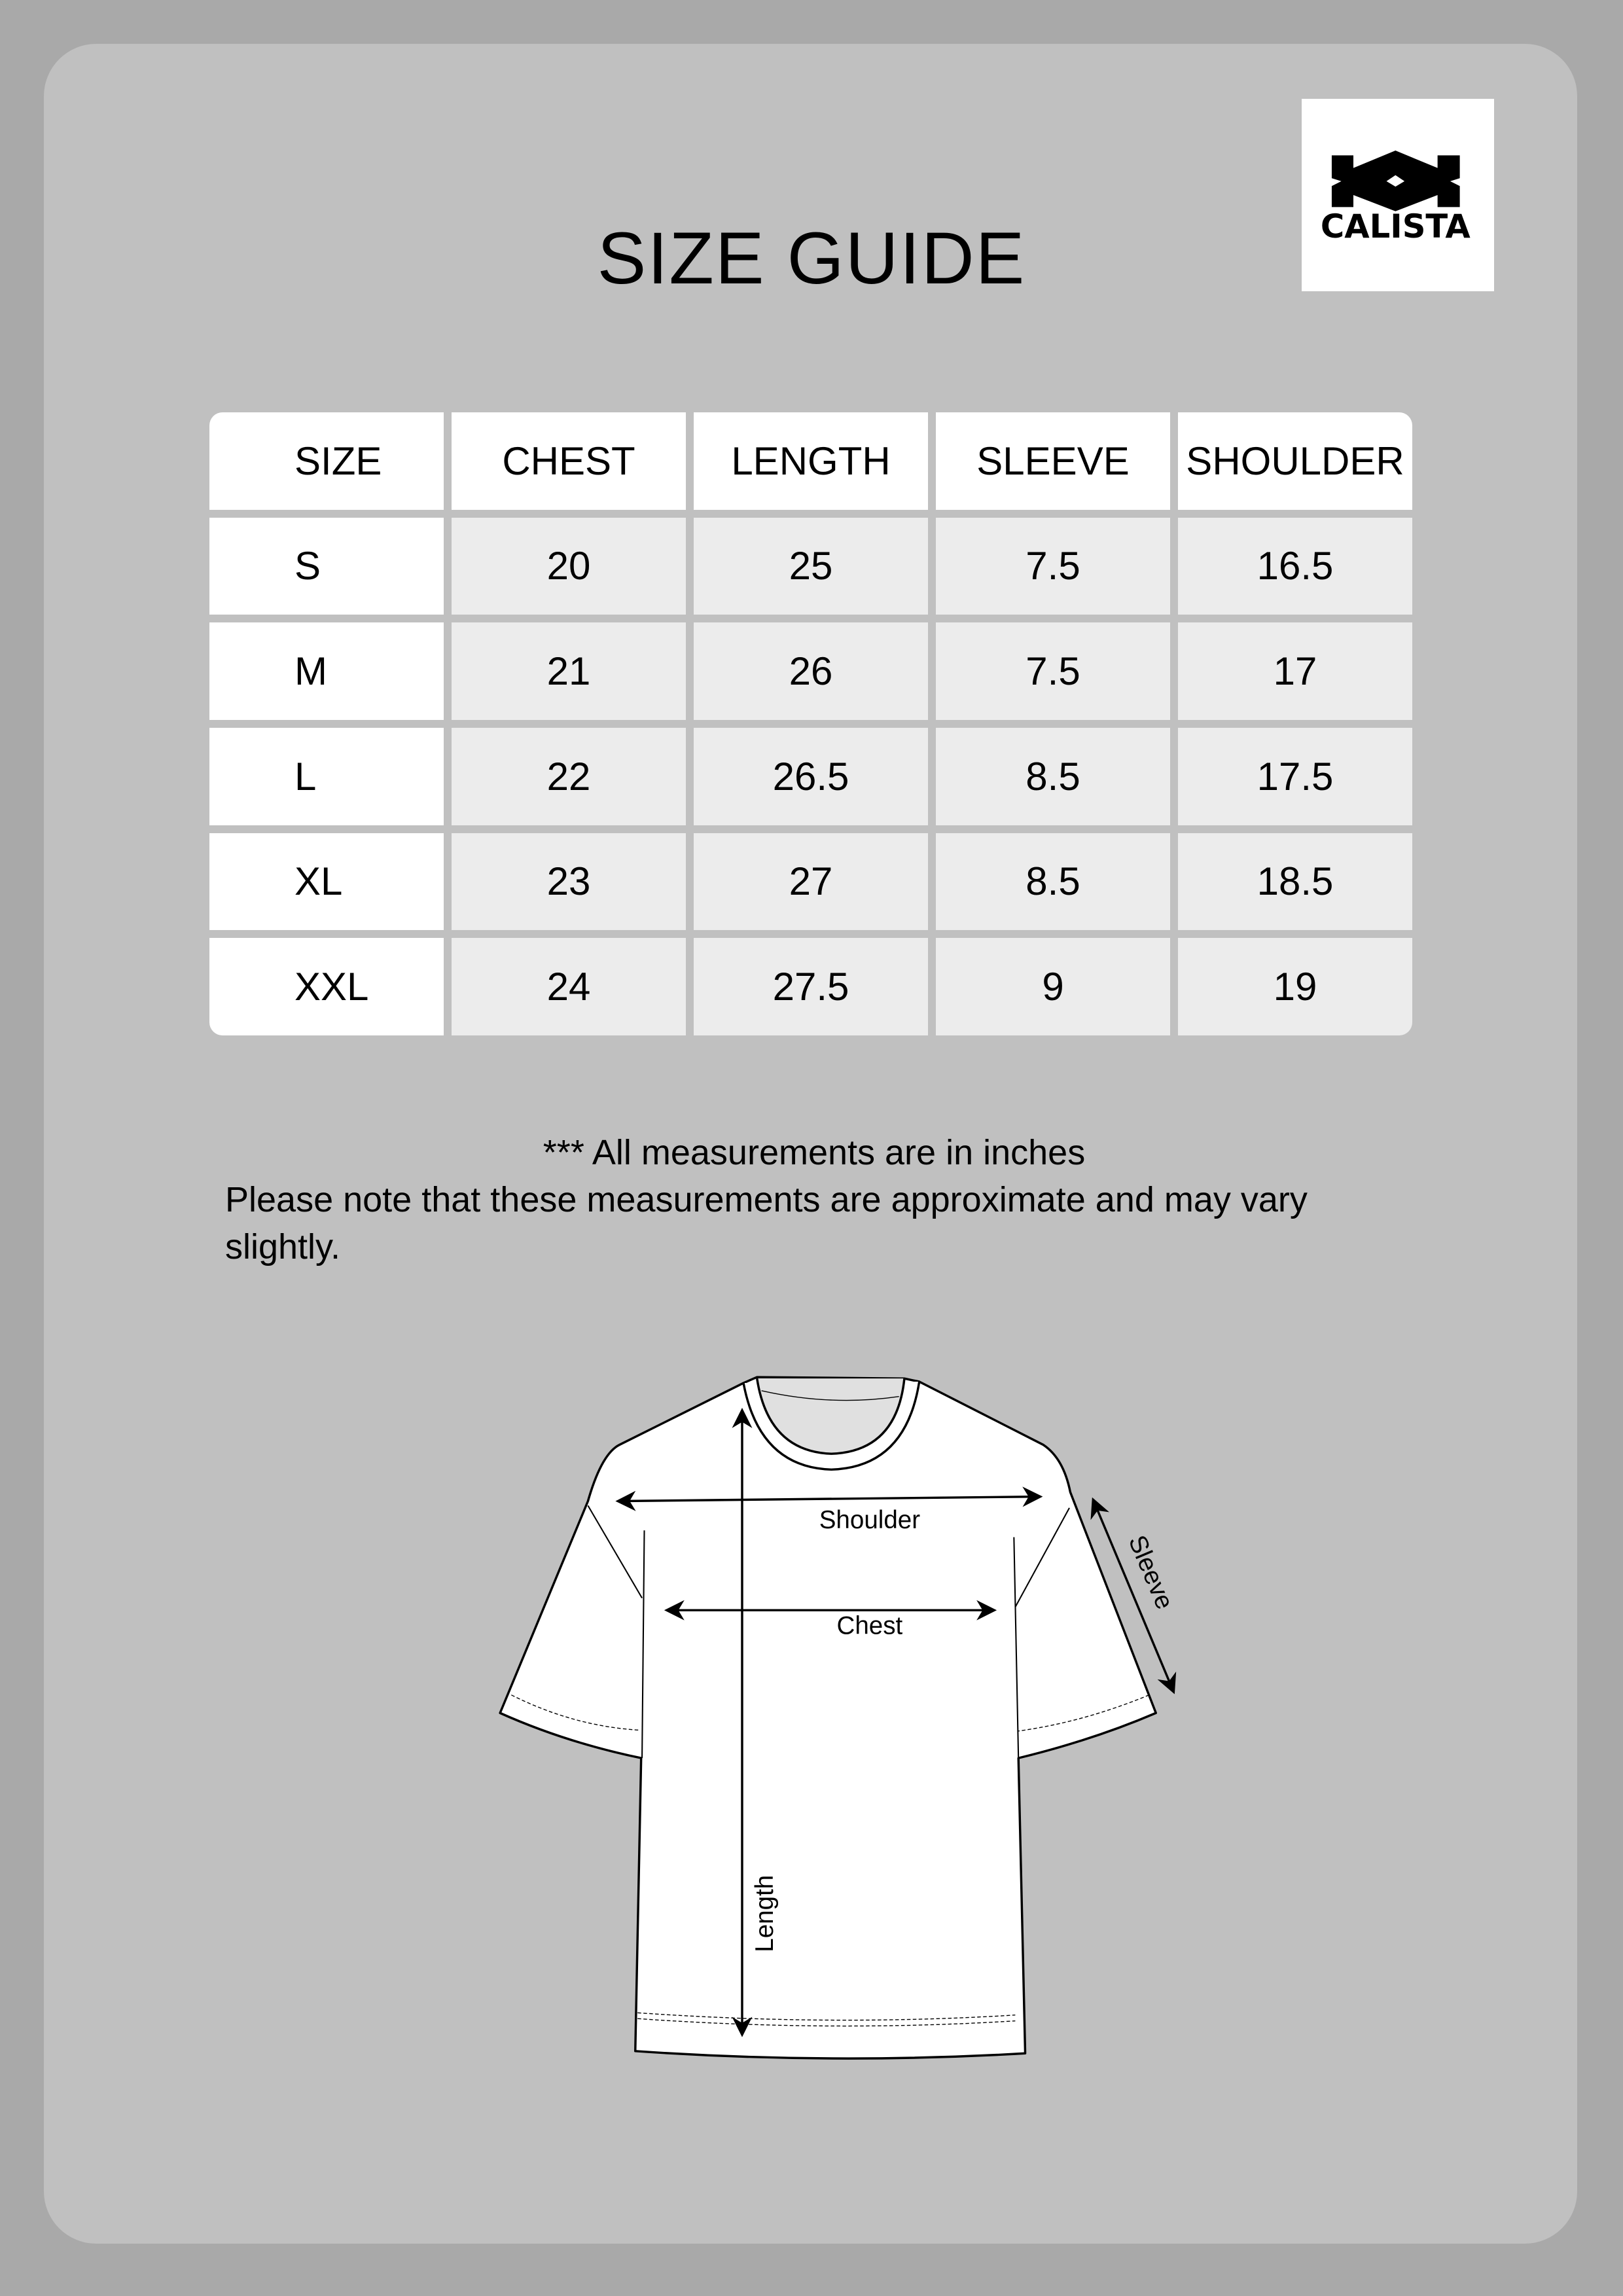 Image resolution: width=1623 pixels, height=2296 pixels. I want to click on measurement-cell: 20, so click(569, 566).